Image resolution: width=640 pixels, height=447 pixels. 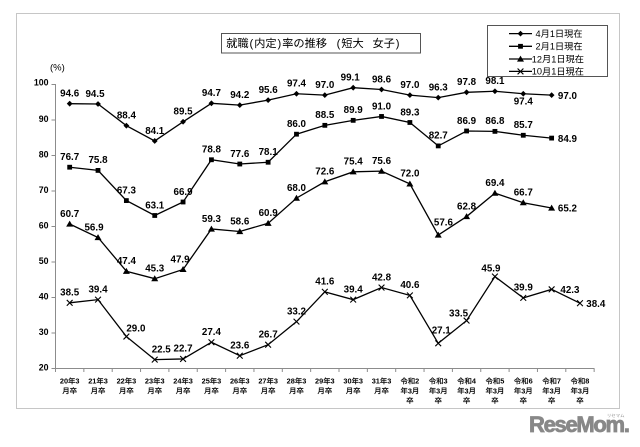 What do you see at coordinates (444, 222) in the screenshot?
I see `svg-text: 57.6` at bounding box center [444, 222].